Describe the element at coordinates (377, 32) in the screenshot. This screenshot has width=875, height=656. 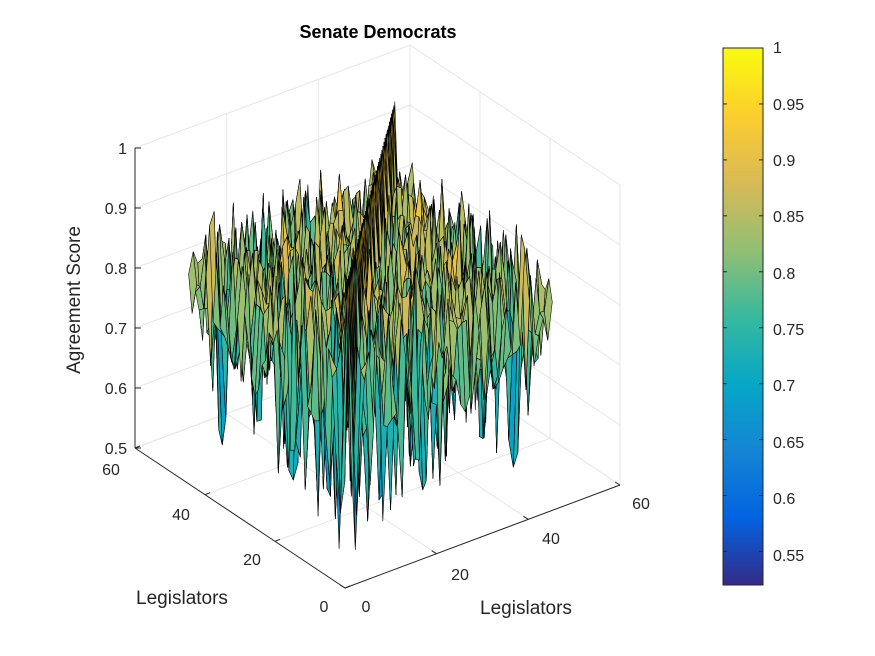
I see `chart-title: Senate Democrats` at that location.